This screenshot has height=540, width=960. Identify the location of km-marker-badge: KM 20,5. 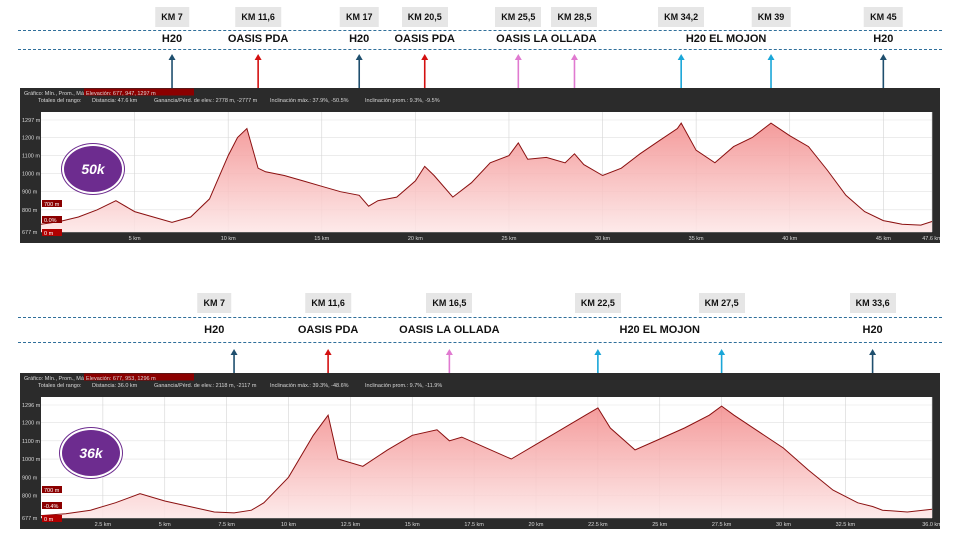
(424, 17).